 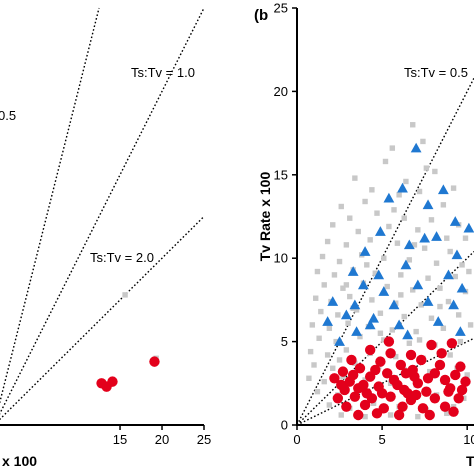 I want to click on x-ticks-a: 15 20 25, so click(x=162, y=436).